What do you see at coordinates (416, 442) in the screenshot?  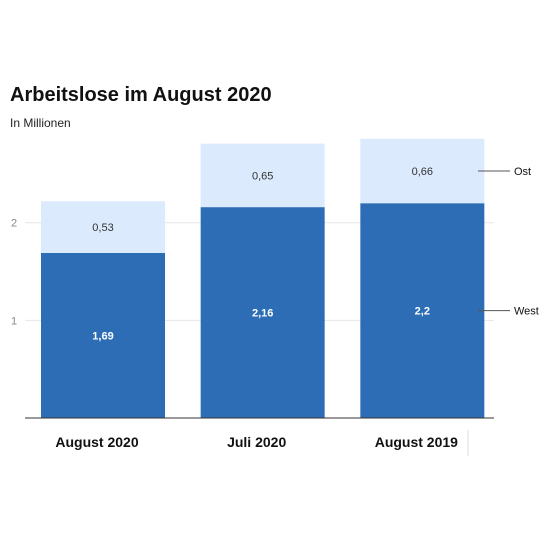 I see `x-category-label-2: August 2019` at bounding box center [416, 442].